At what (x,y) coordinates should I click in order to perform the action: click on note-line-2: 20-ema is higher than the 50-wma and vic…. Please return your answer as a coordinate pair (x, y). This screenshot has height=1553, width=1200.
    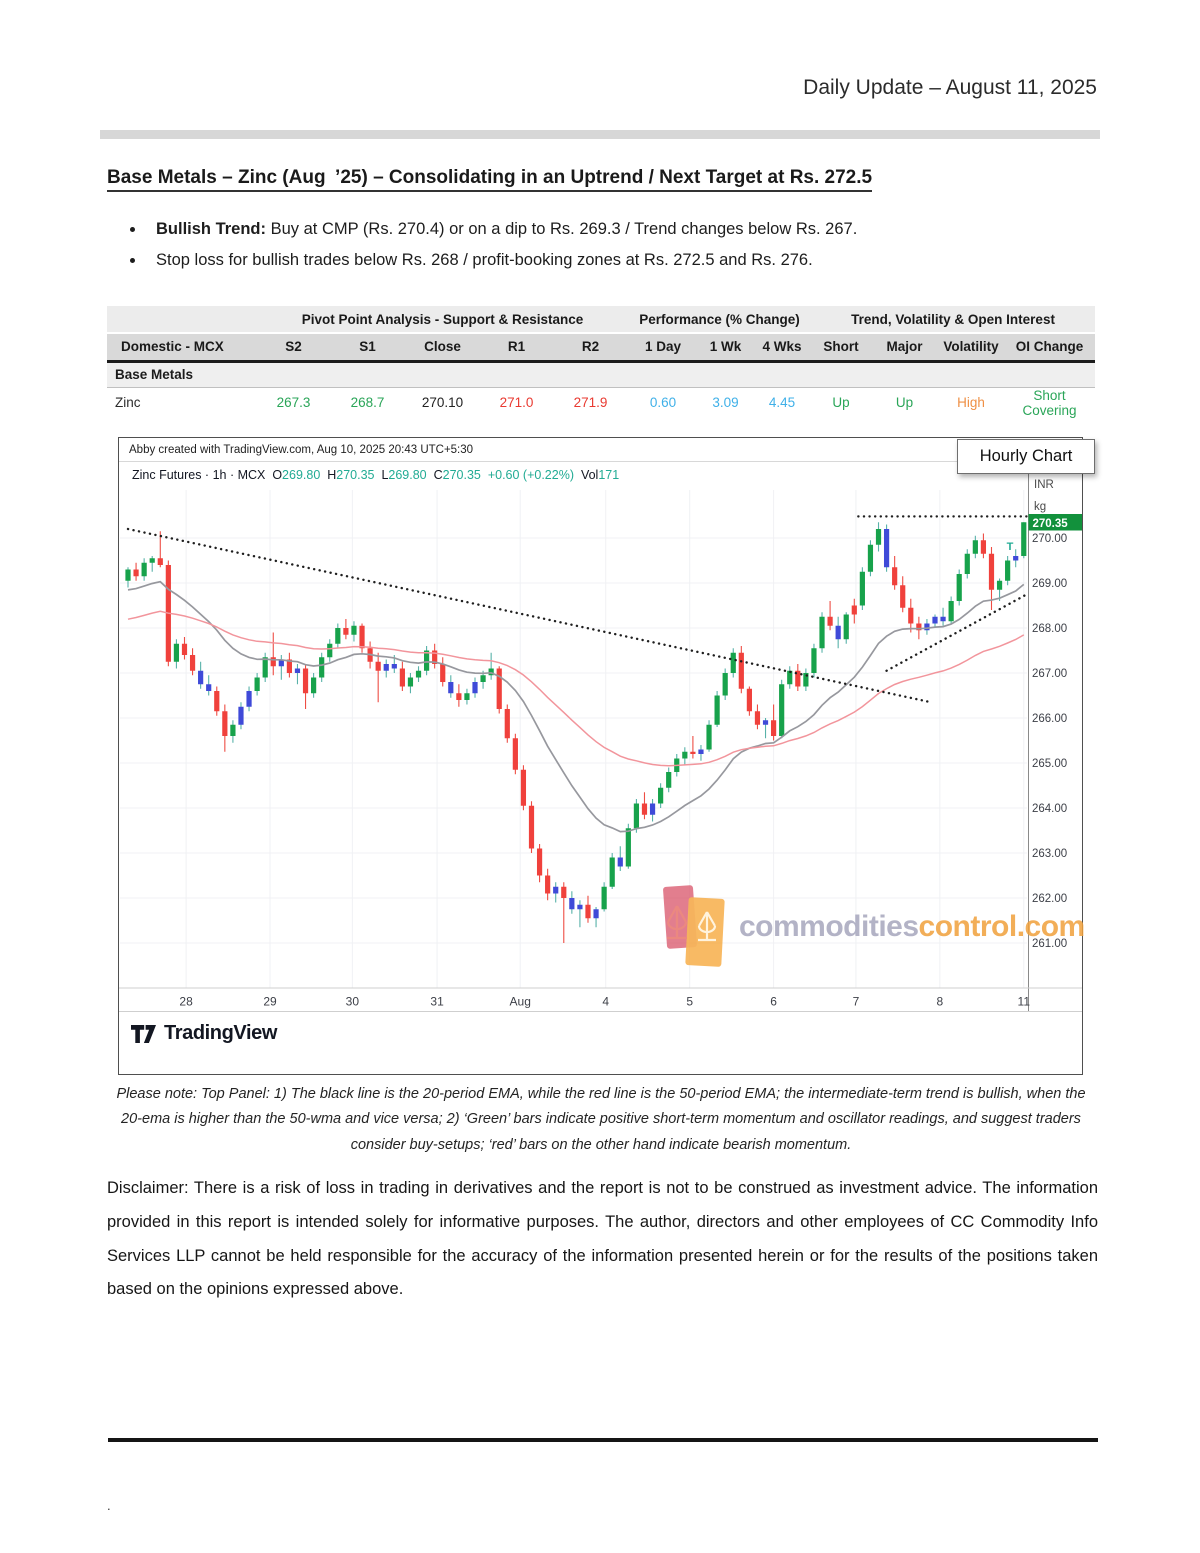
    Looking at the image, I should click on (601, 1119).